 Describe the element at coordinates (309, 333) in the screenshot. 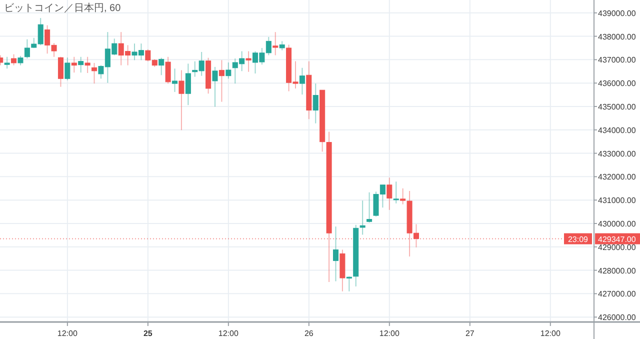

I see `x-tick-label: 26` at that location.